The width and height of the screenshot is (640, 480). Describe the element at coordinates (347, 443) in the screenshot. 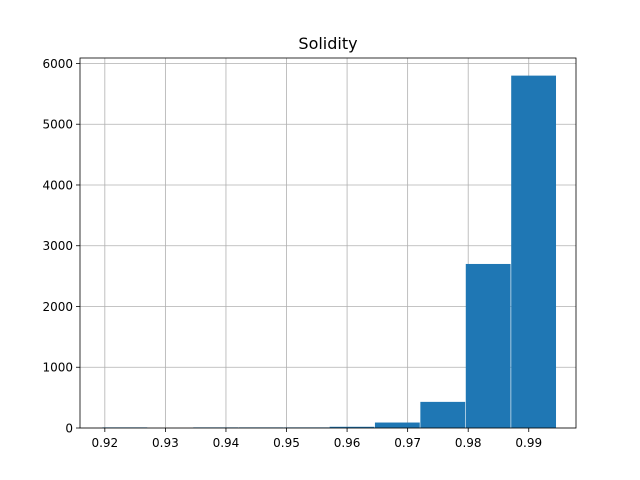

I see `x-tick-label: 0.96` at that location.